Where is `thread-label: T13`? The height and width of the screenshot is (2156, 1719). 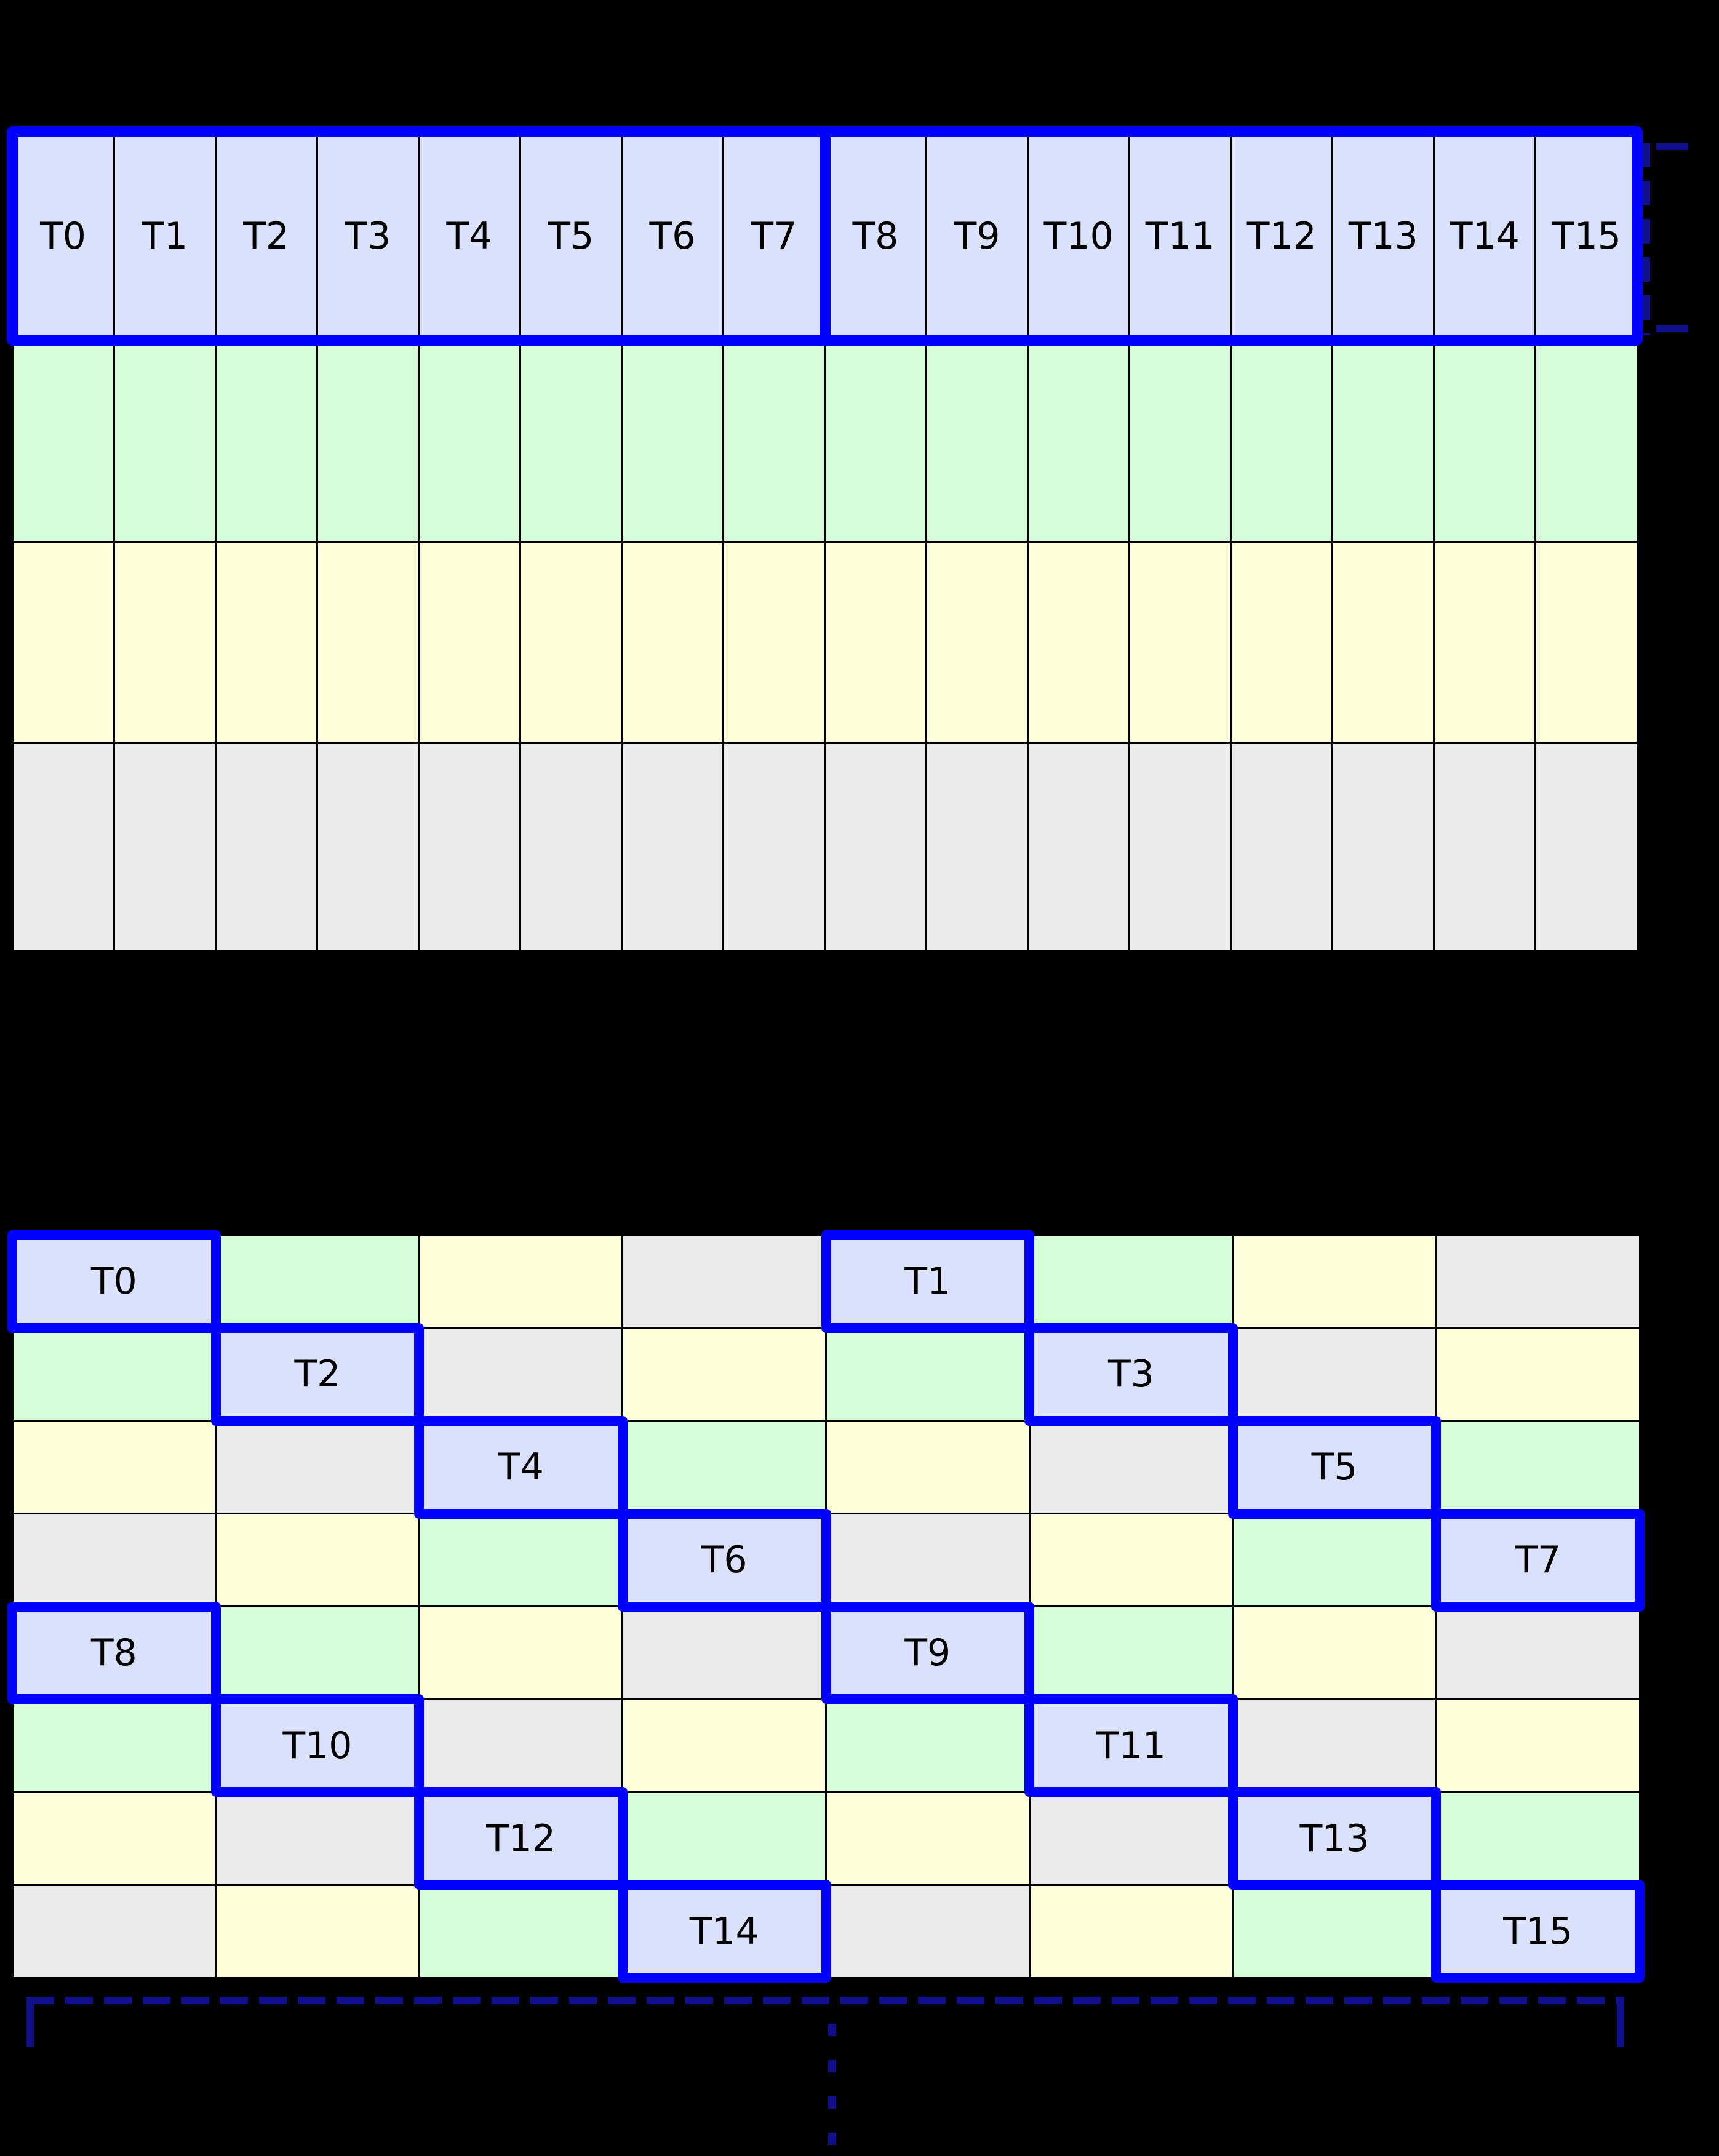 thread-label: T13 is located at coordinates (1335, 1838).